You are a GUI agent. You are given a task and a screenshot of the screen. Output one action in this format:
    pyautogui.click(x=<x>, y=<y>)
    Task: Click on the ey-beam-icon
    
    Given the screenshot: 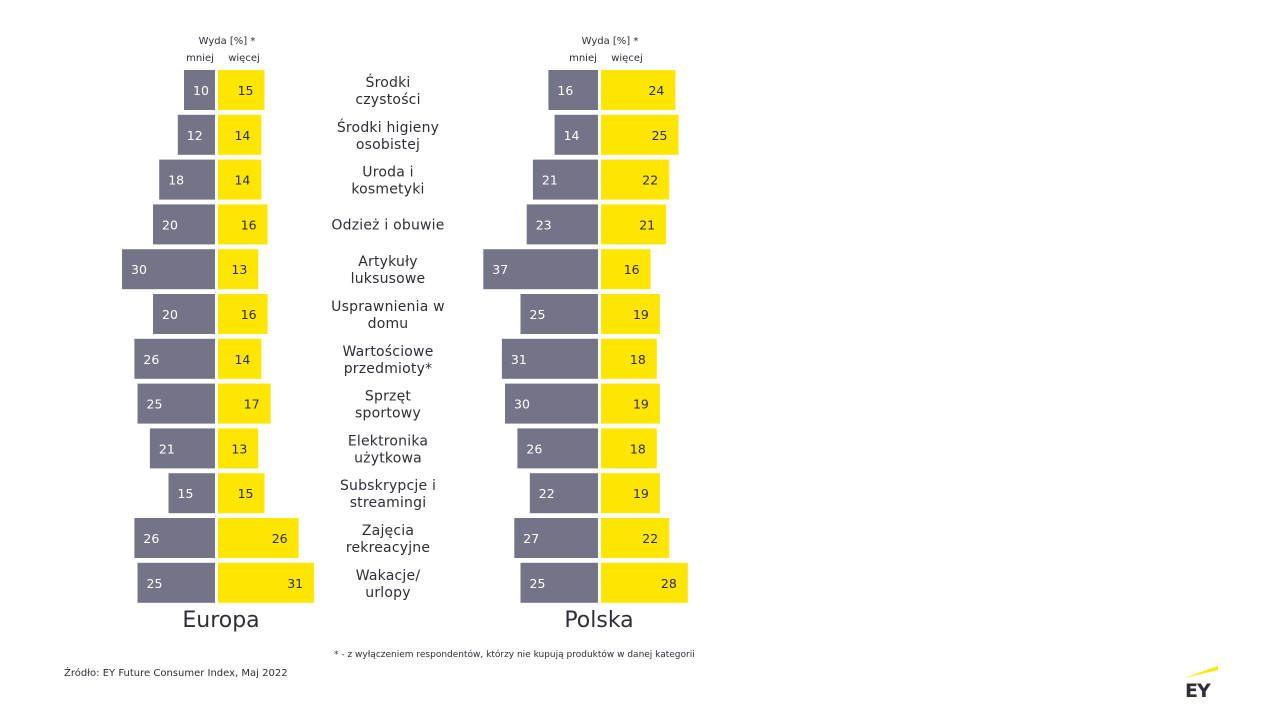 What is the action you would take?
    pyautogui.click(x=1201, y=672)
    